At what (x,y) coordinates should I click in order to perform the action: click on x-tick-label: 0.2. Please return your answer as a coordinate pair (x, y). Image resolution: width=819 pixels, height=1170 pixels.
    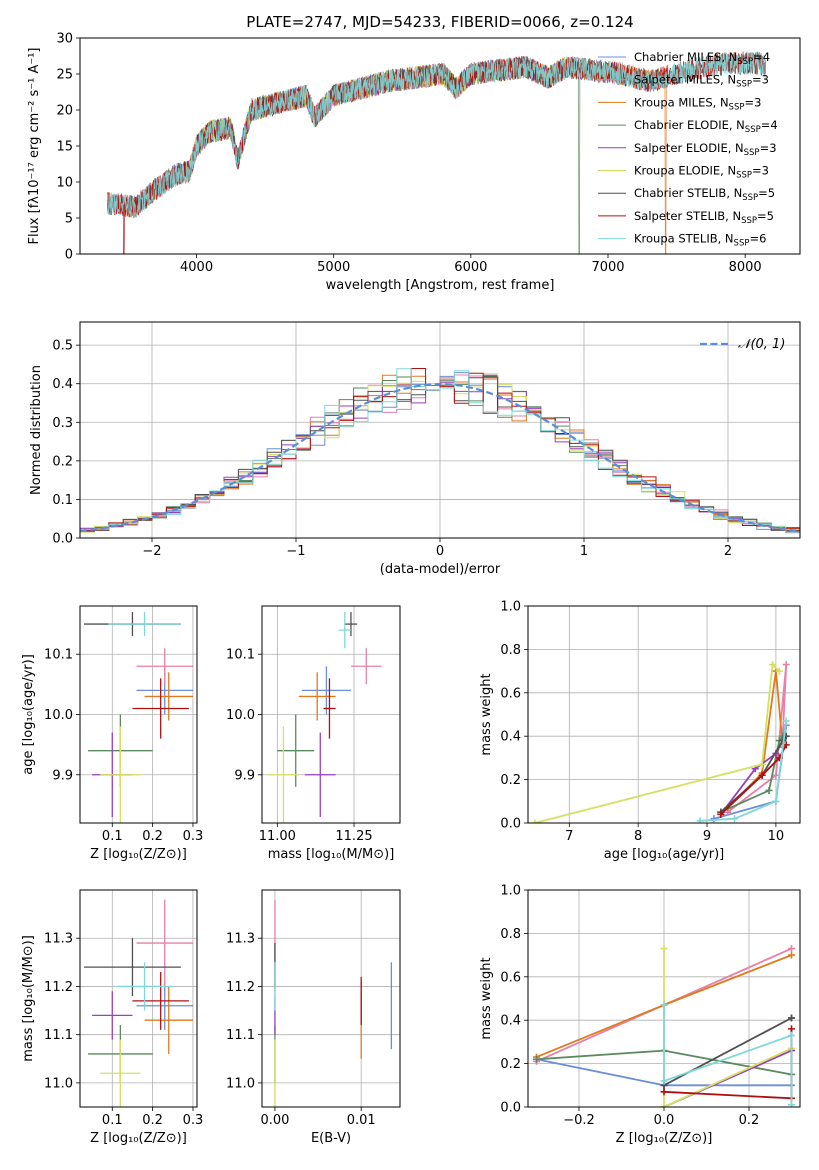
    Looking at the image, I should click on (749, 1120).